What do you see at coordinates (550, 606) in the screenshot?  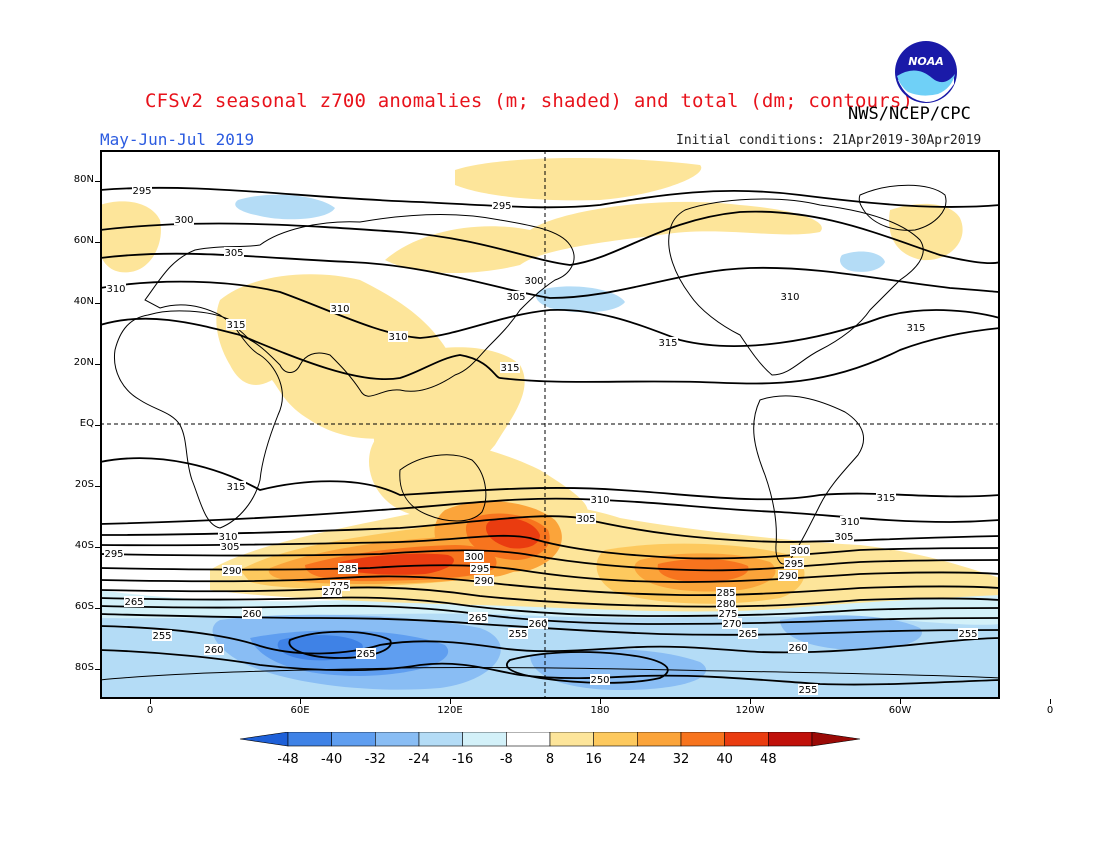 I see `contour-275-s` at bounding box center [550, 606].